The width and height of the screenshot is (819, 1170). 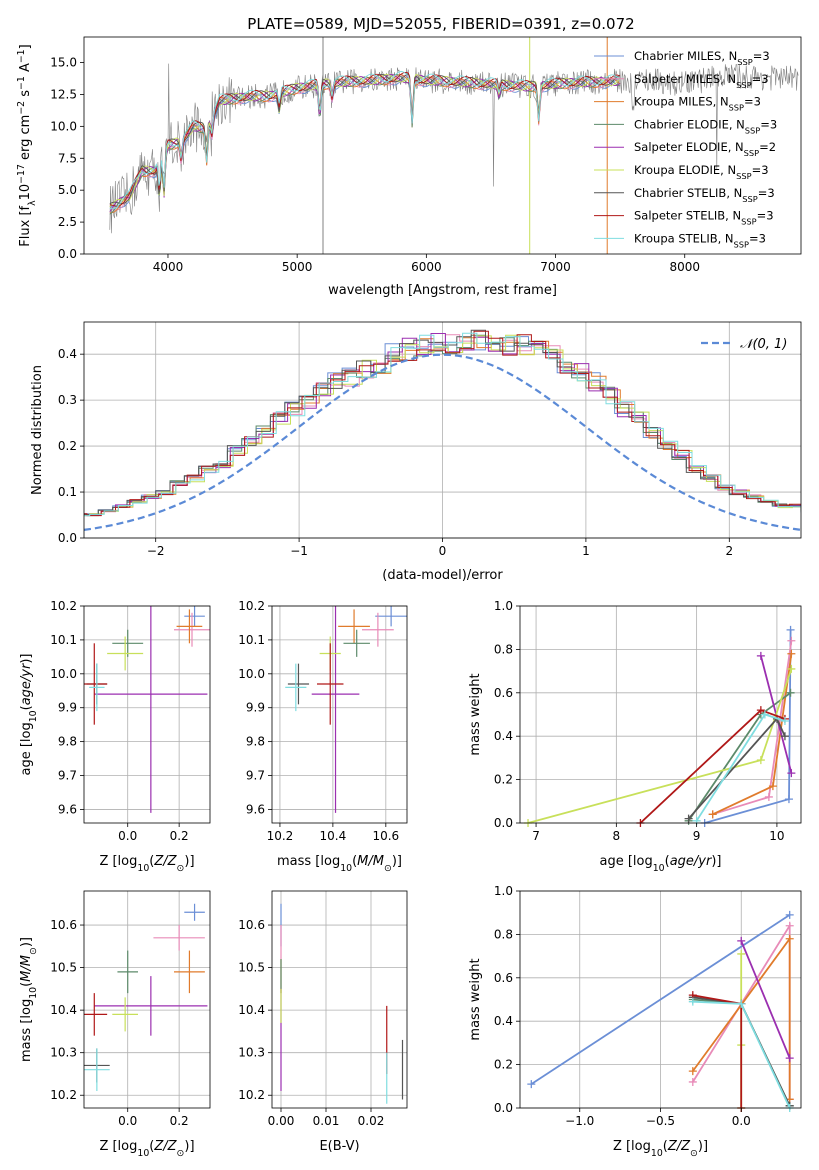 What do you see at coordinates (660, 1149) in the screenshot?
I see `weight-z-xlabel: Z [log10(Z/Z⊙)]` at bounding box center [660, 1149].